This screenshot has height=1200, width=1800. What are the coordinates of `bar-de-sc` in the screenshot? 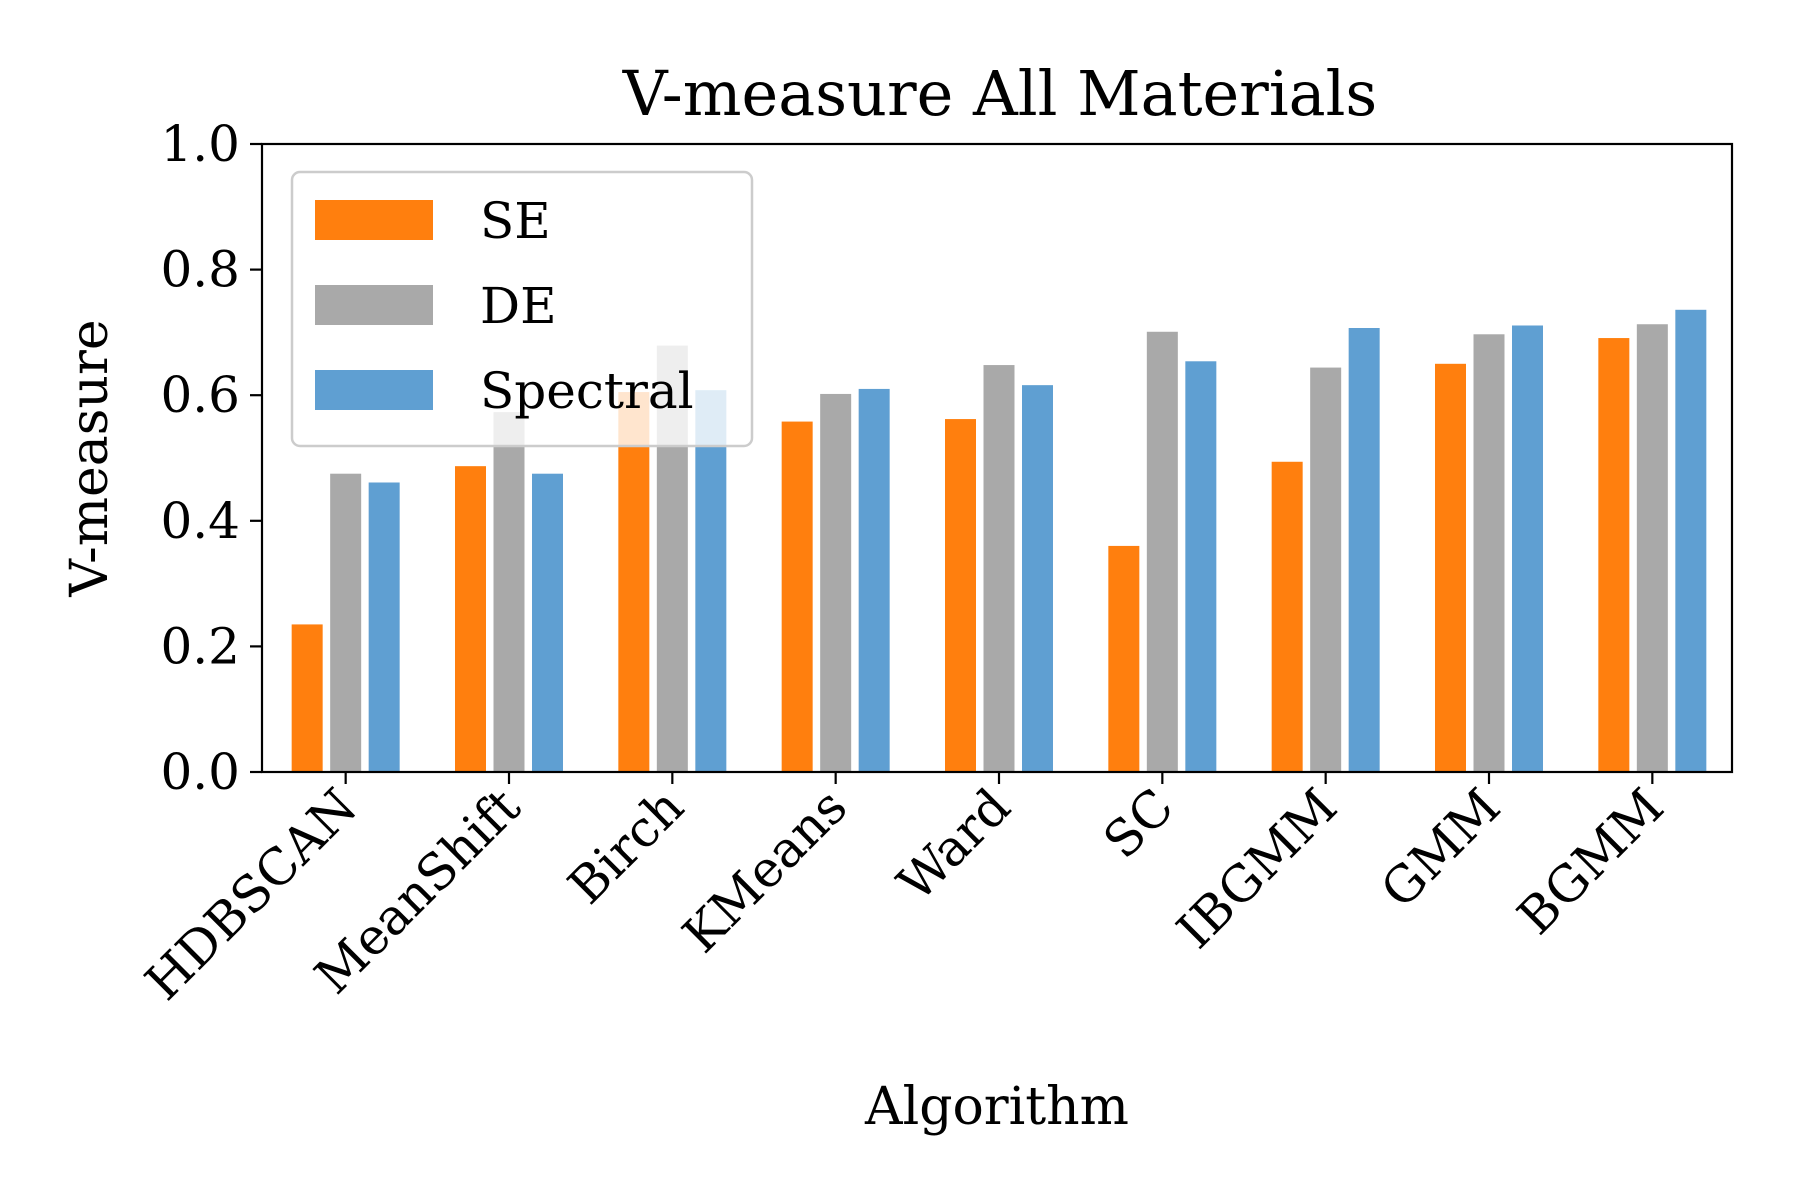 It's located at (1162, 551).